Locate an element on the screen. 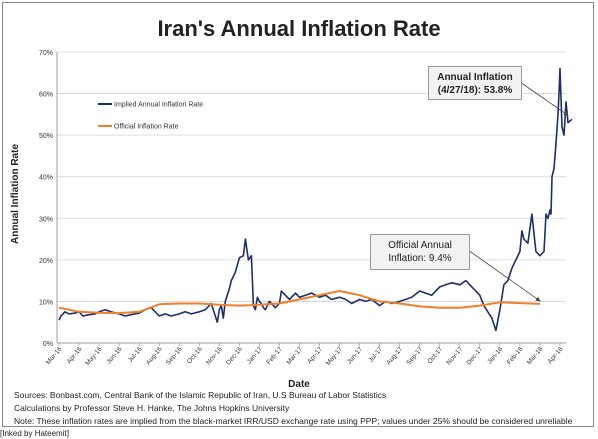 The width and height of the screenshot is (598, 439). official-annotation-line1: Official Annual is located at coordinates (420, 245).